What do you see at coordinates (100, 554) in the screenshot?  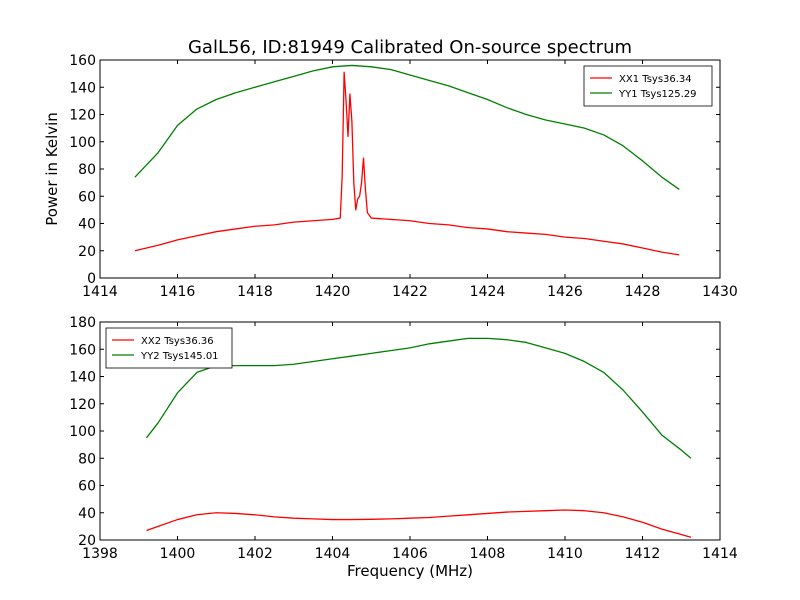 I see `x-tick-label: 1398` at bounding box center [100, 554].